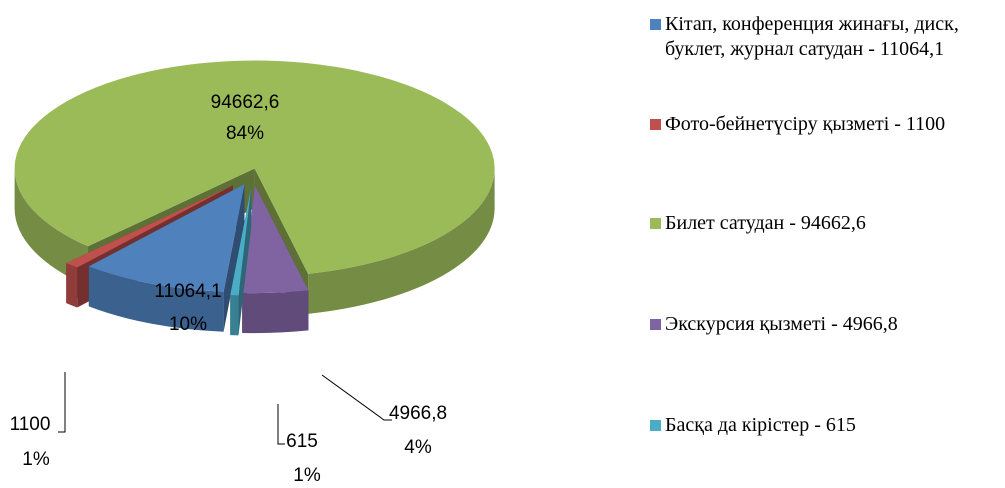 Image resolution: width=1005 pixels, height=488 pixels. What do you see at coordinates (781, 324) in the screenshot?
I see `legend-label: Экскурсия қызметі - 4966,8` at bounding box center [781, 324].